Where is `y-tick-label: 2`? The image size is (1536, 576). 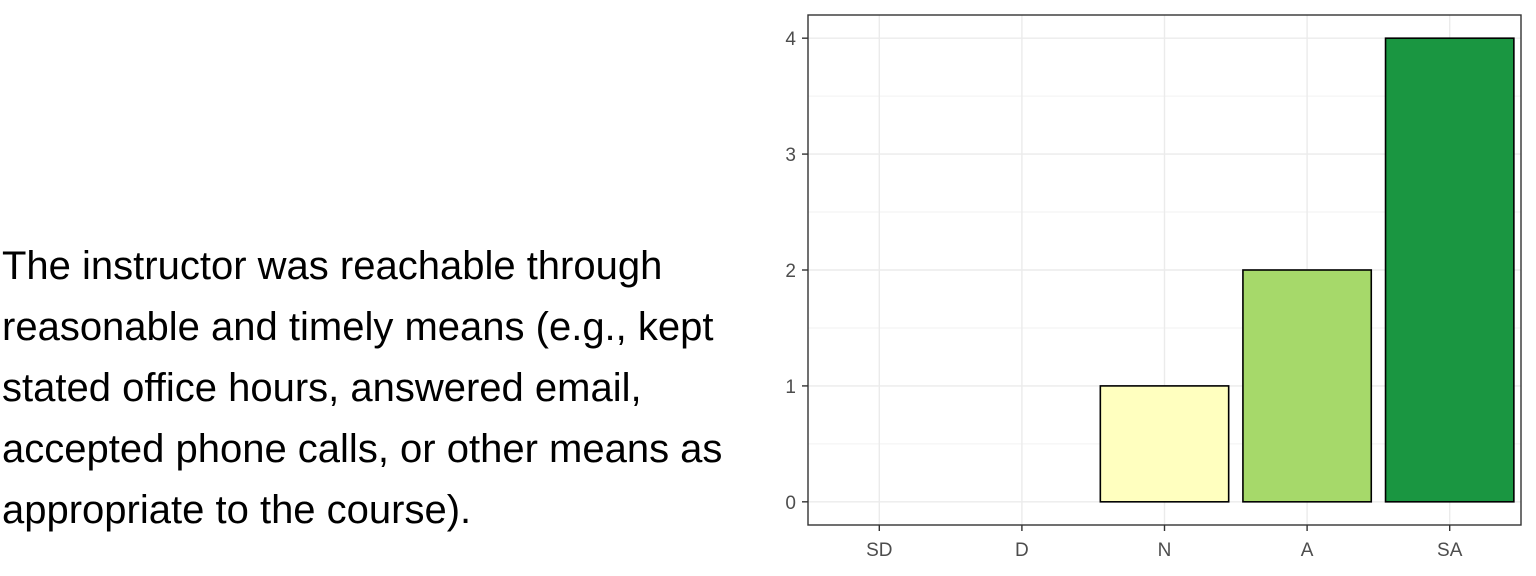
y-tick-label: 2 is located at coordinates (790, 271).